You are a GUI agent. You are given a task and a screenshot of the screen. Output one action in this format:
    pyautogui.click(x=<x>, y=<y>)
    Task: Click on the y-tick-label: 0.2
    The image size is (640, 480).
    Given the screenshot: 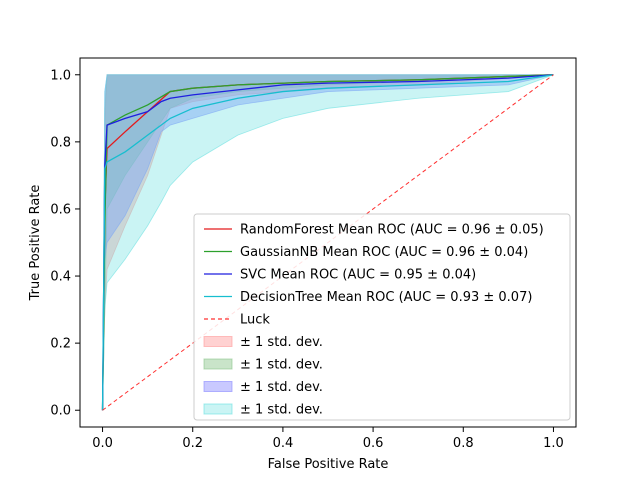 What is the action you would take?
    pyautogui.click(x=60, y=344)
    